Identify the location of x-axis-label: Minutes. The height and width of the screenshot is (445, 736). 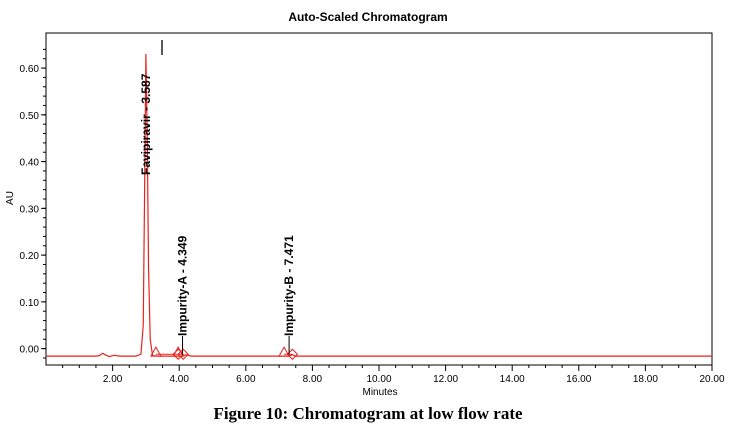
(379, 392).